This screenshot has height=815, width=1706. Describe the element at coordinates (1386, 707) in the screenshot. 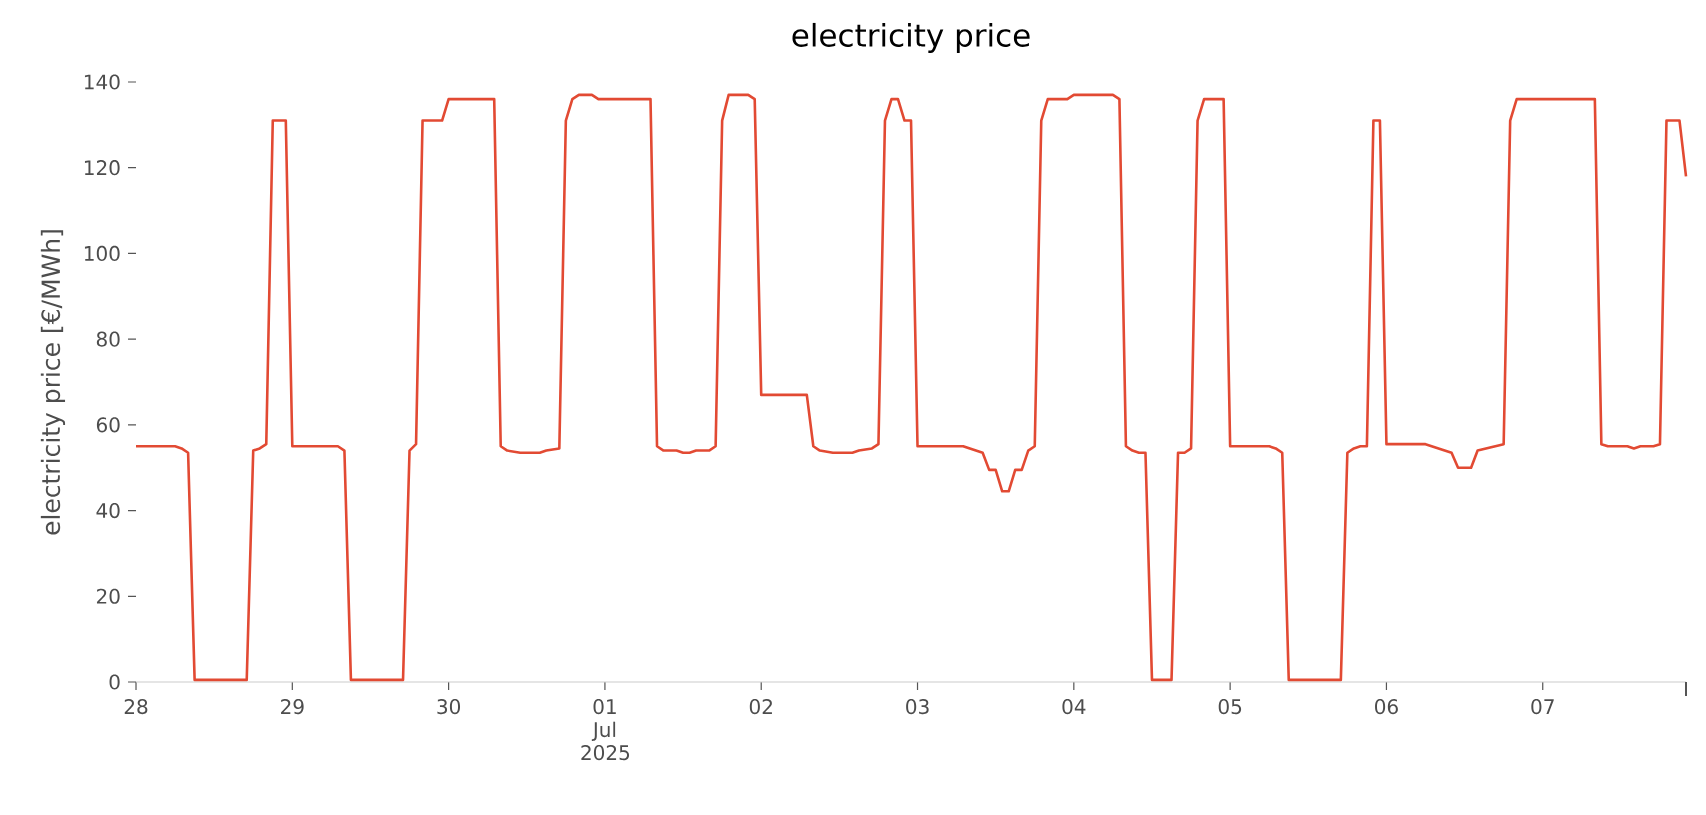

I see `x-tick-label: 06` at that location.